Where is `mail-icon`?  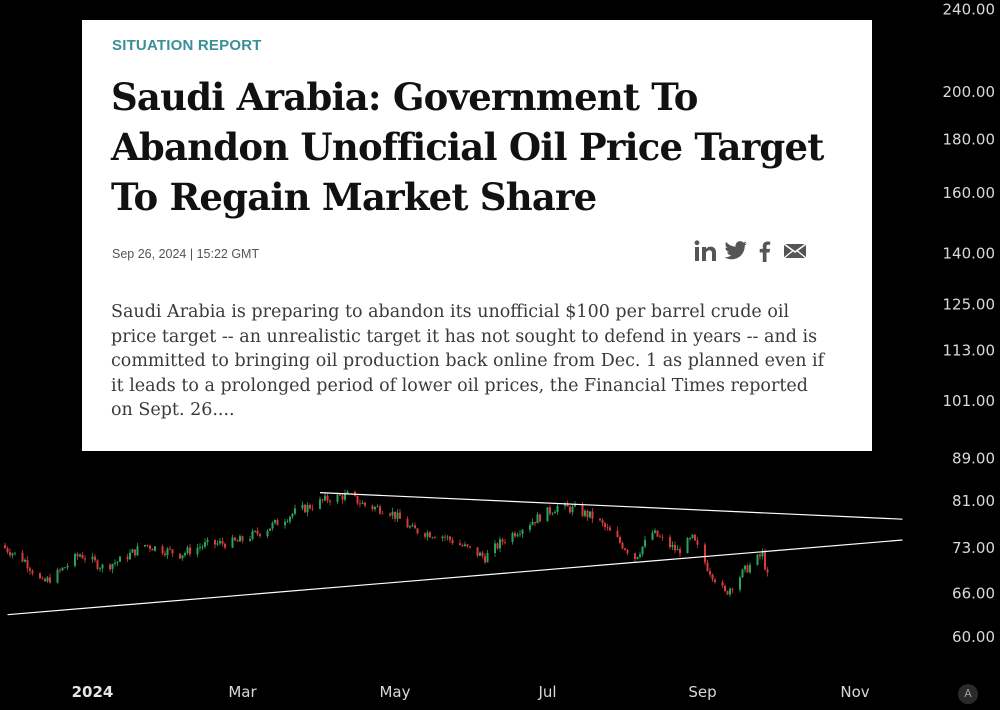
mail-icon is located at coordinates (795, 253).